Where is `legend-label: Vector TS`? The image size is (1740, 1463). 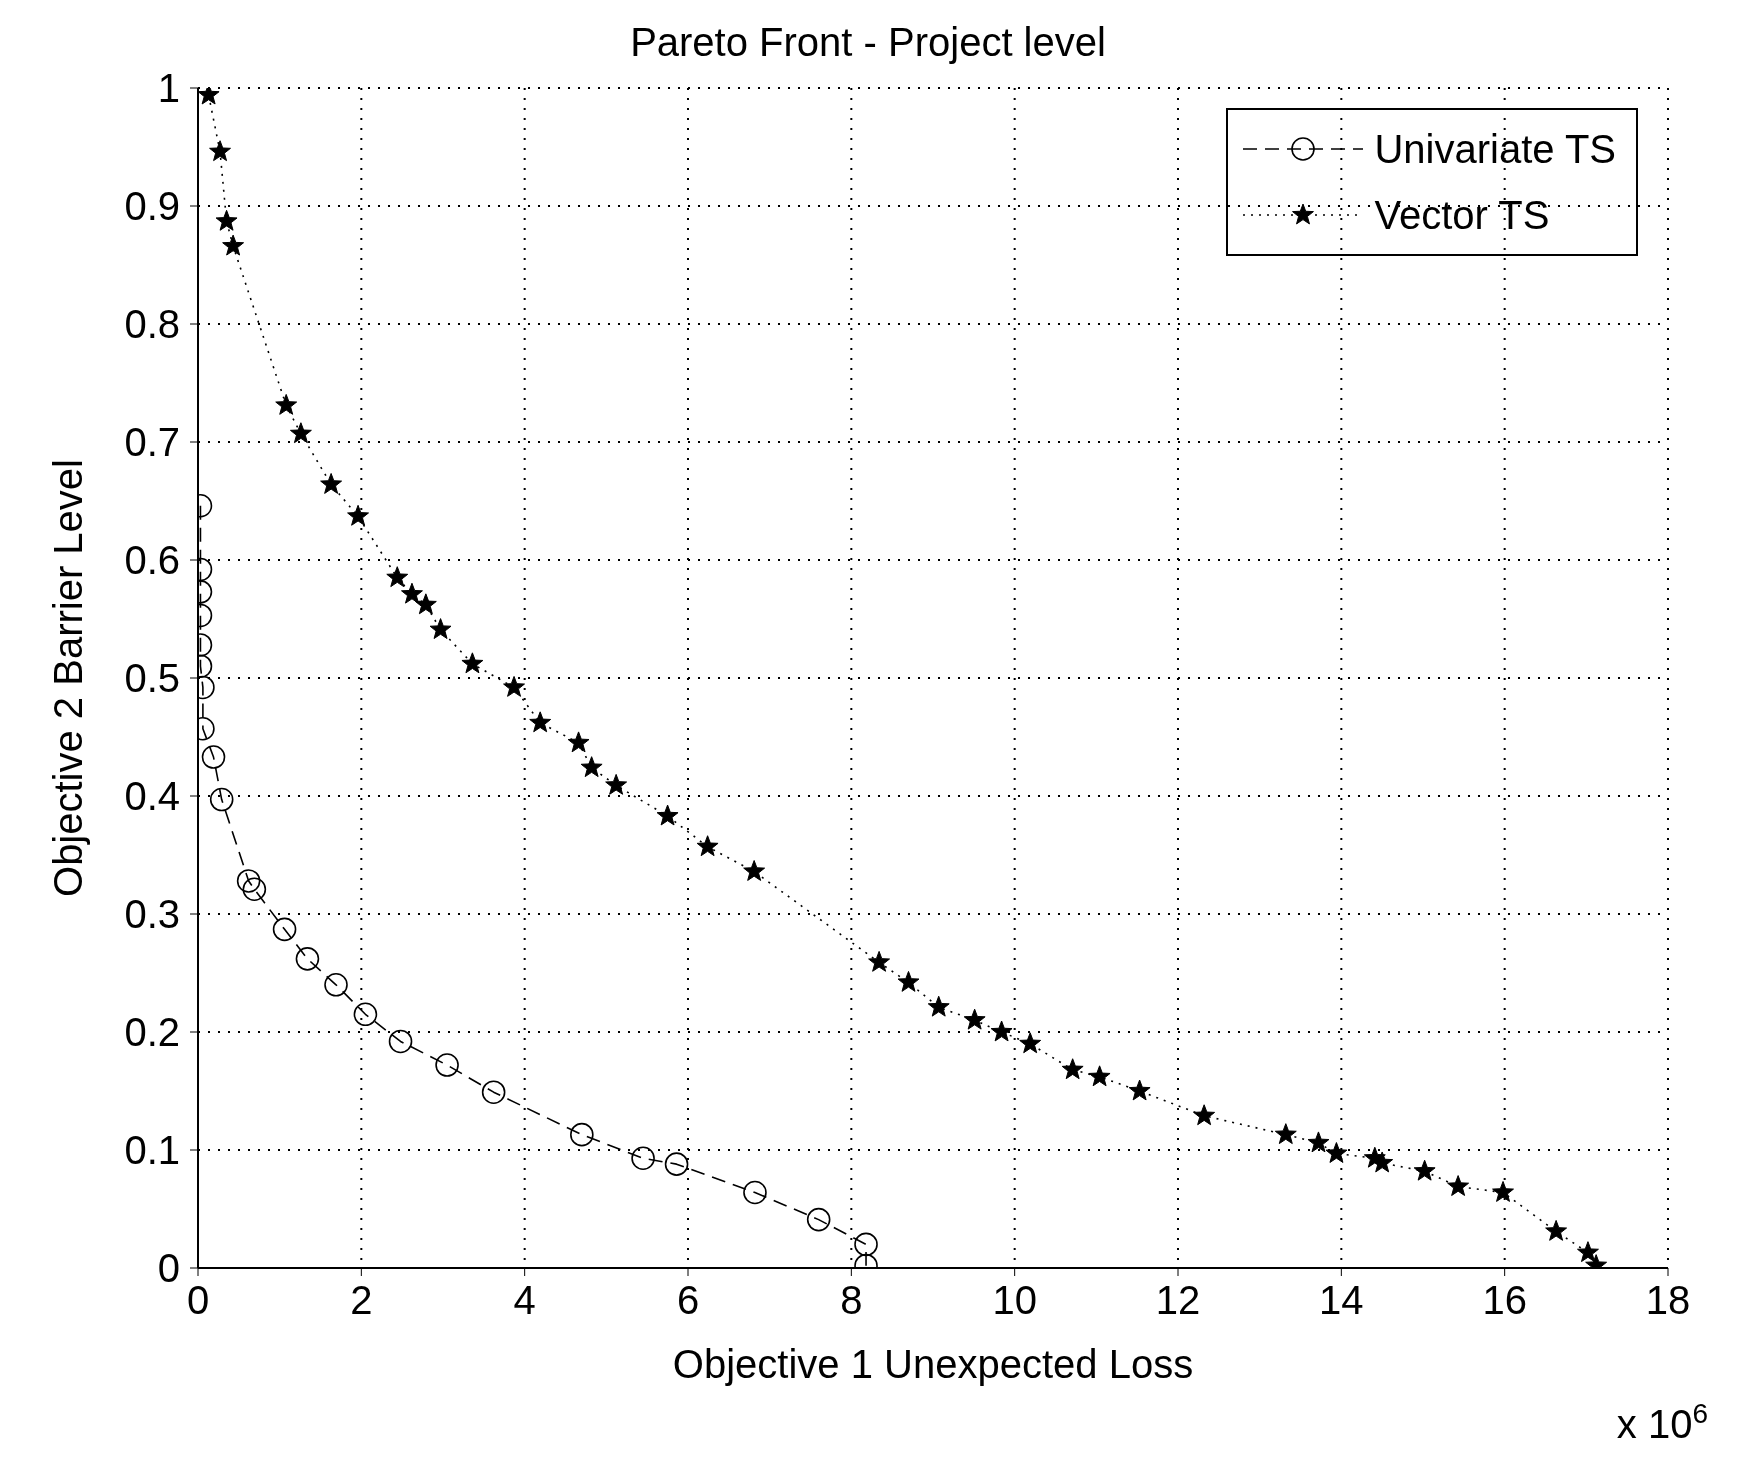 legend-label: Vector TS is located at coordinates (1462, 215).